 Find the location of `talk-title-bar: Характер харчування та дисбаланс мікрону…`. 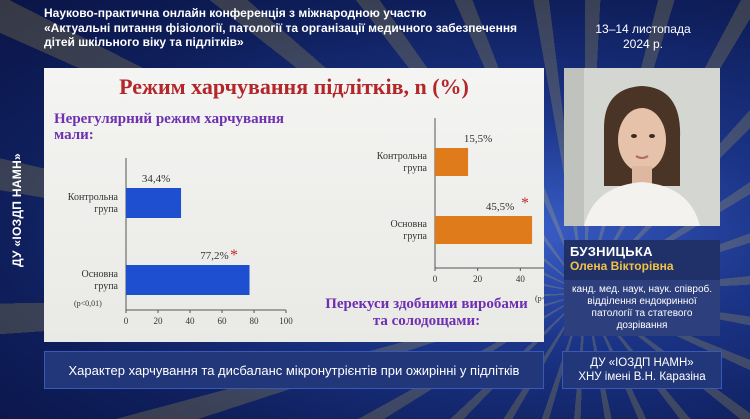

talk-title-bar: Характер харчування та дисбаланс мікрону… is located at coordinates (294, 370).